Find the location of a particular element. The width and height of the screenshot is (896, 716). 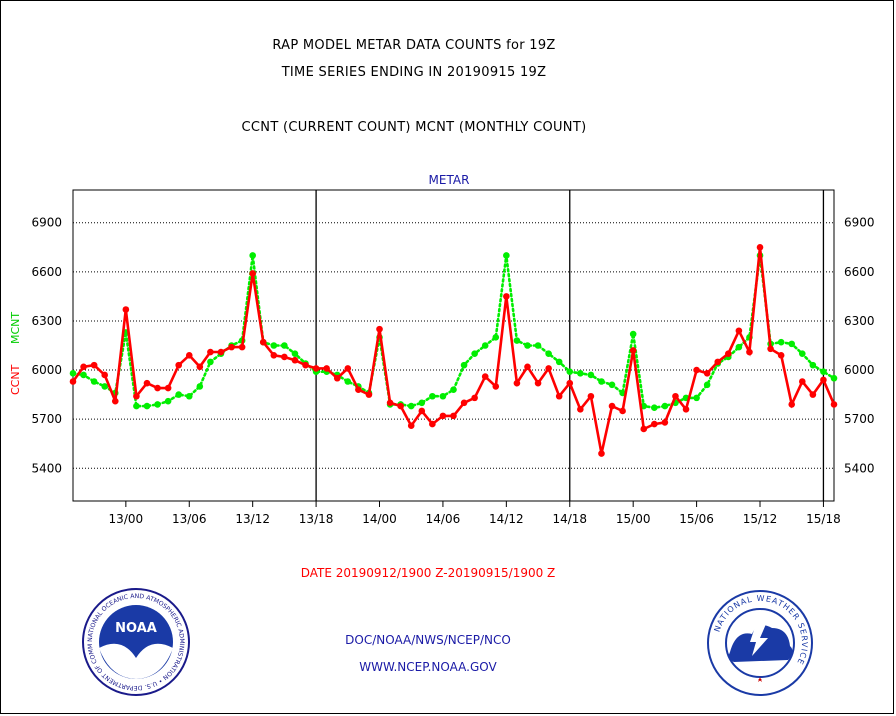

x-tick-label-15-06: 15/06 is located at coordinates (696, 519).